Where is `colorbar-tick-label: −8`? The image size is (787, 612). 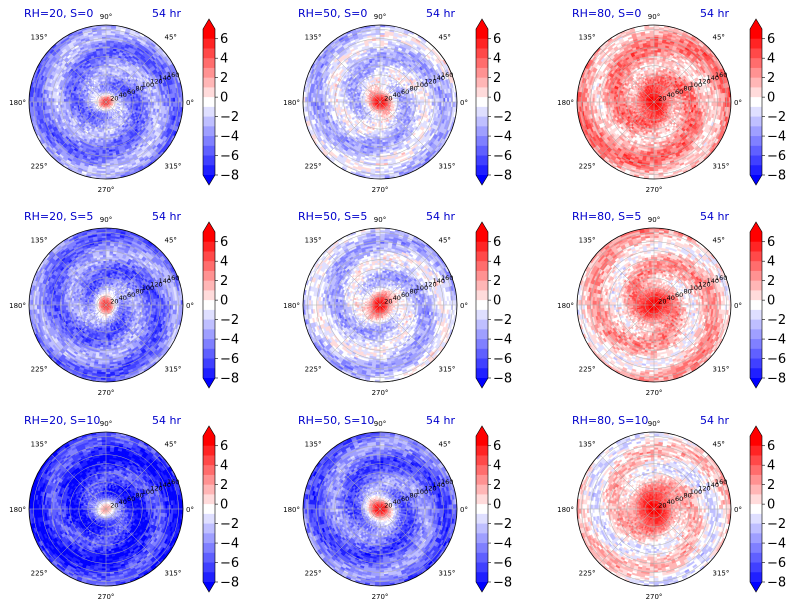
colorbar-tick-label: −8 is located at coordinates (502, 176).